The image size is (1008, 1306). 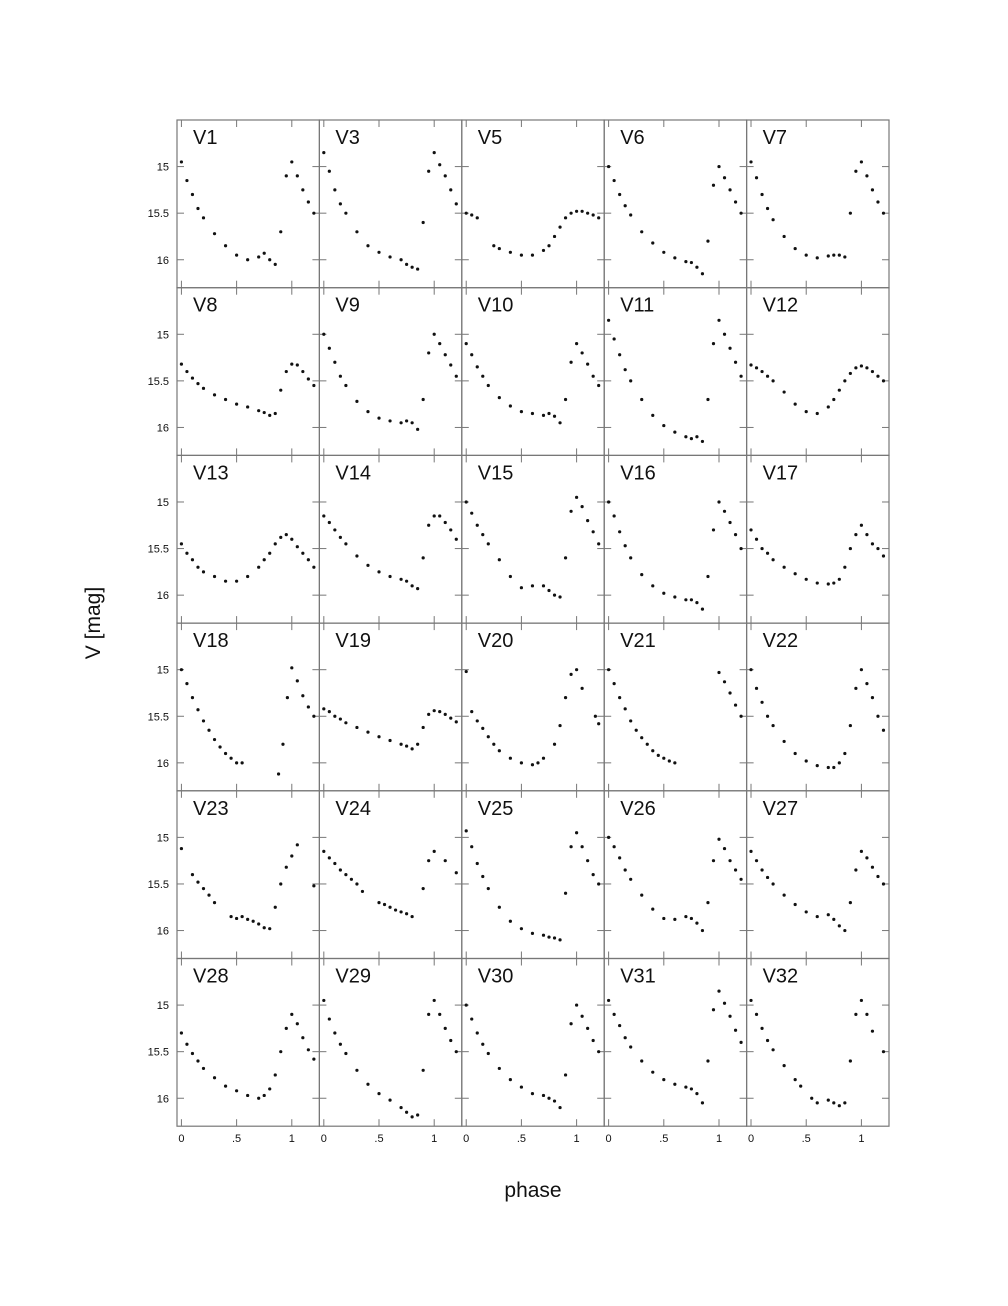 What do you see at coordinates (781, 809) in the screenshot?
I see `panel-title: V27` at bounding box center [781, 809].